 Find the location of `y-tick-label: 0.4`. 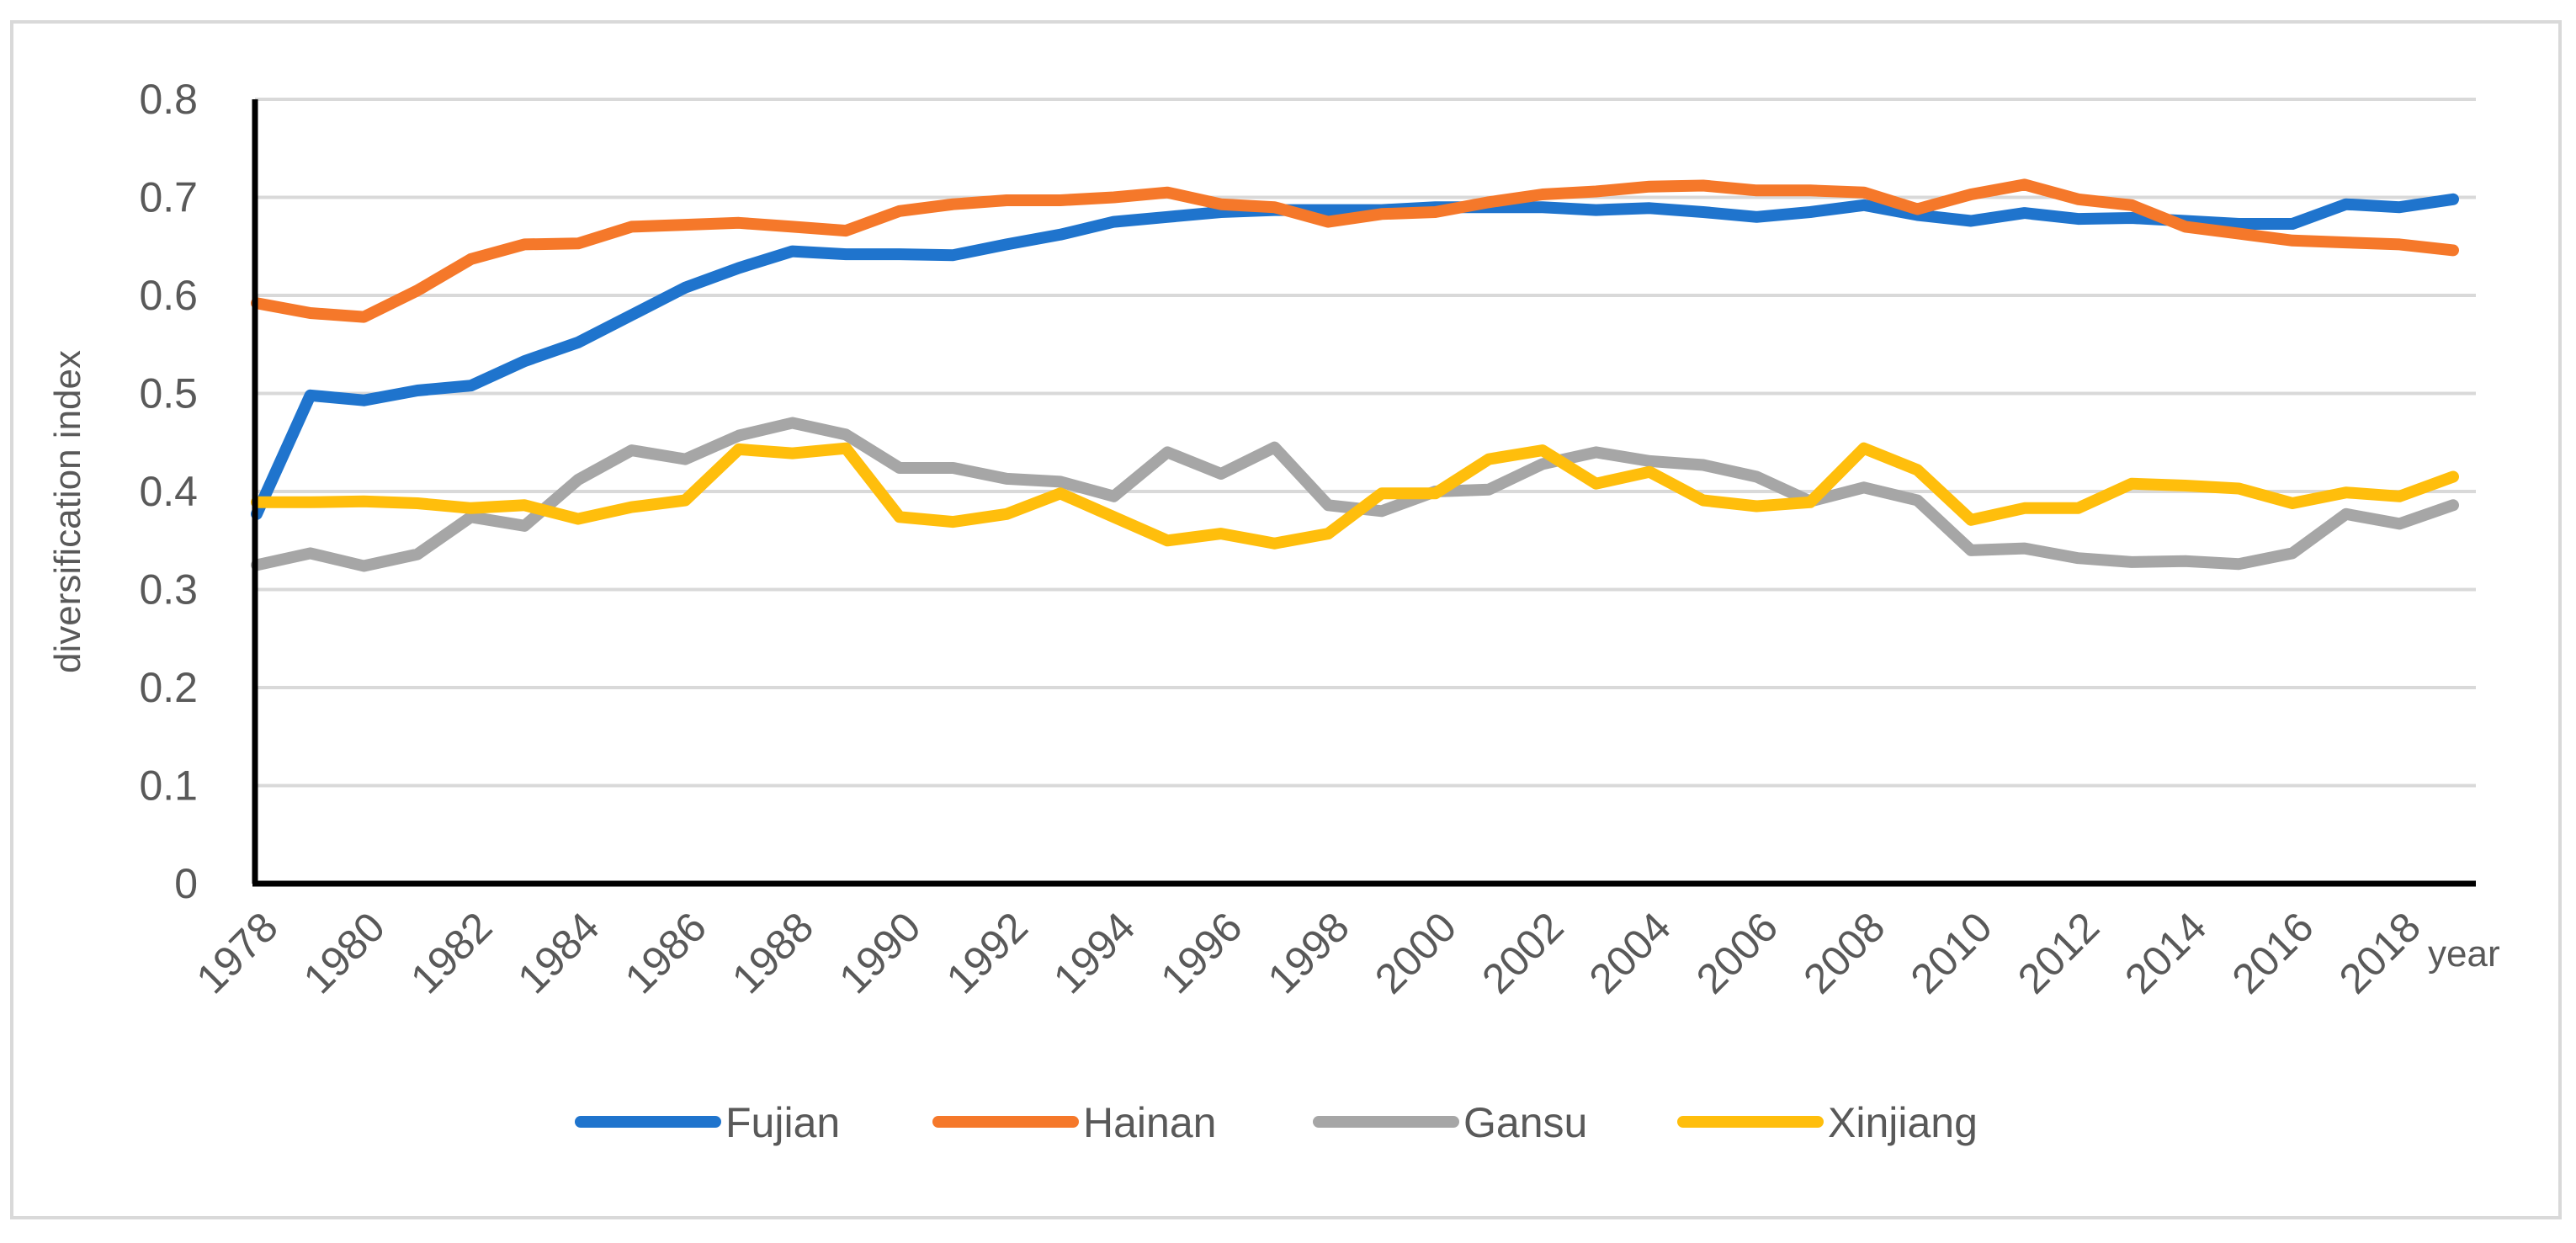

y-tick-label: 0.4 is located at coordinates (168, 491).